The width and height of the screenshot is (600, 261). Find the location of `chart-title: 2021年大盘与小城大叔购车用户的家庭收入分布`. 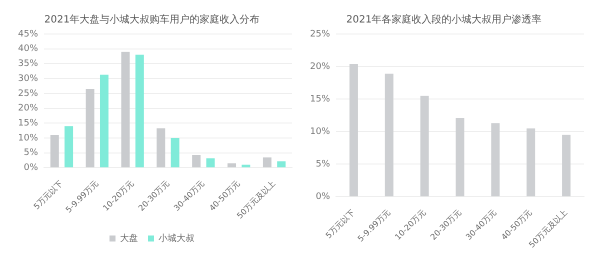

chart-title: 2021年大盘与小城大叔购车用户的家庭收入分布 is located at coordinates (152, 20).